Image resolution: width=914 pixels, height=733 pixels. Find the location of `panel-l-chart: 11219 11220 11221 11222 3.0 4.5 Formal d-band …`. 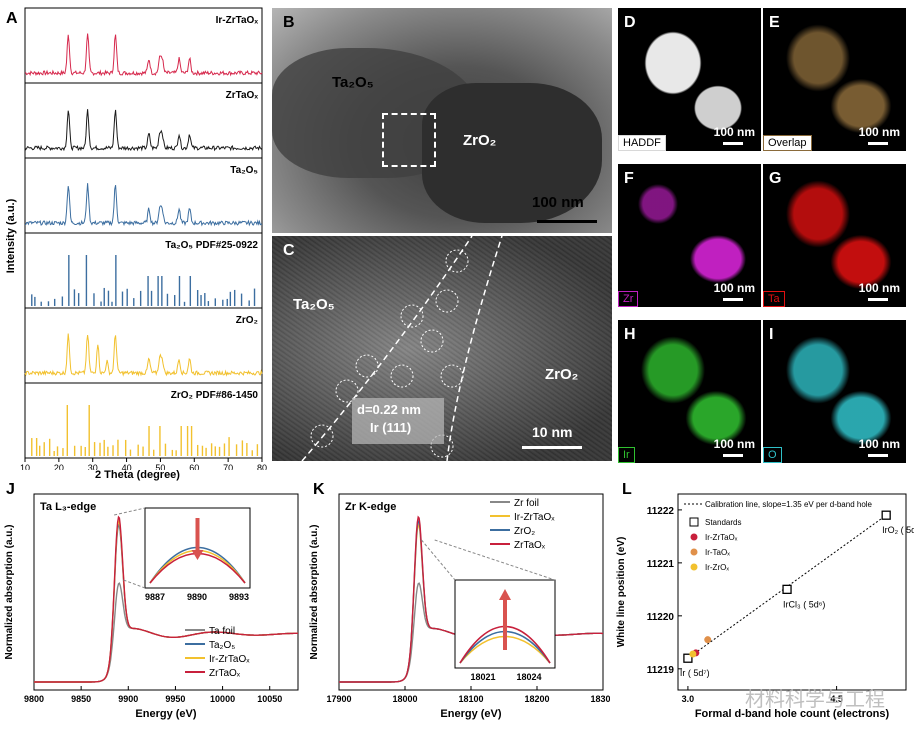

panel-l-chart: 11219 11220 11221 11222 3.0 4.5 Formal d-band … is located at coordinates (765, 606).